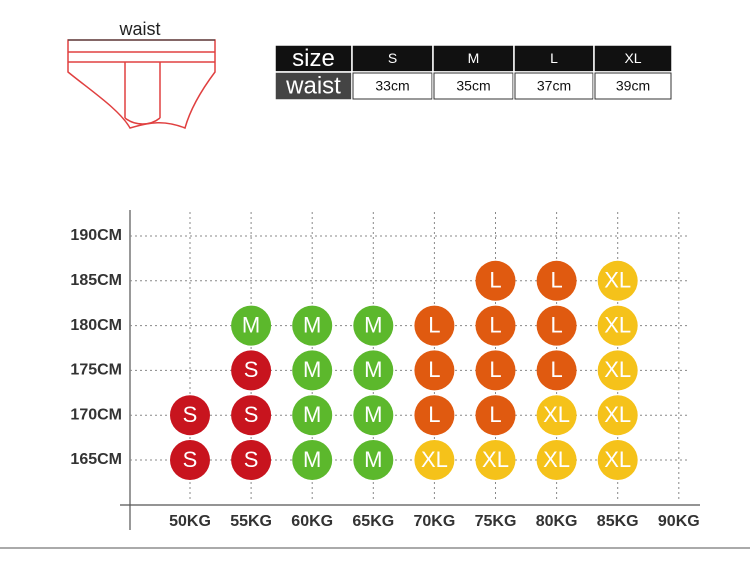 This screenshot has width=750, height=562. What do you see at coordinates (679, 521) in the screenshot?
I see `weight-label: 90KG` at bounding box center [679, 521].